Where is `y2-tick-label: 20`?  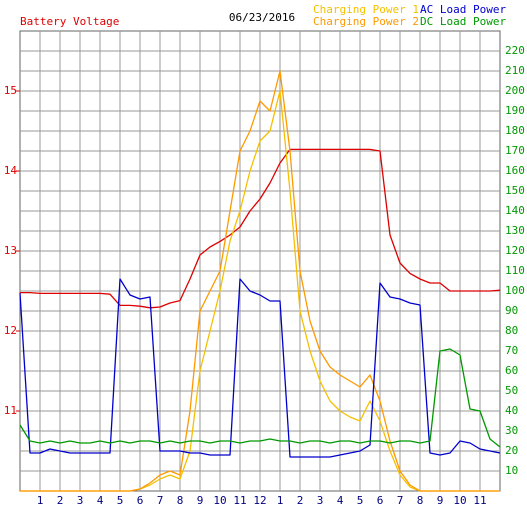 y2-tick-label: 20 is located at coordinates (511, 450).